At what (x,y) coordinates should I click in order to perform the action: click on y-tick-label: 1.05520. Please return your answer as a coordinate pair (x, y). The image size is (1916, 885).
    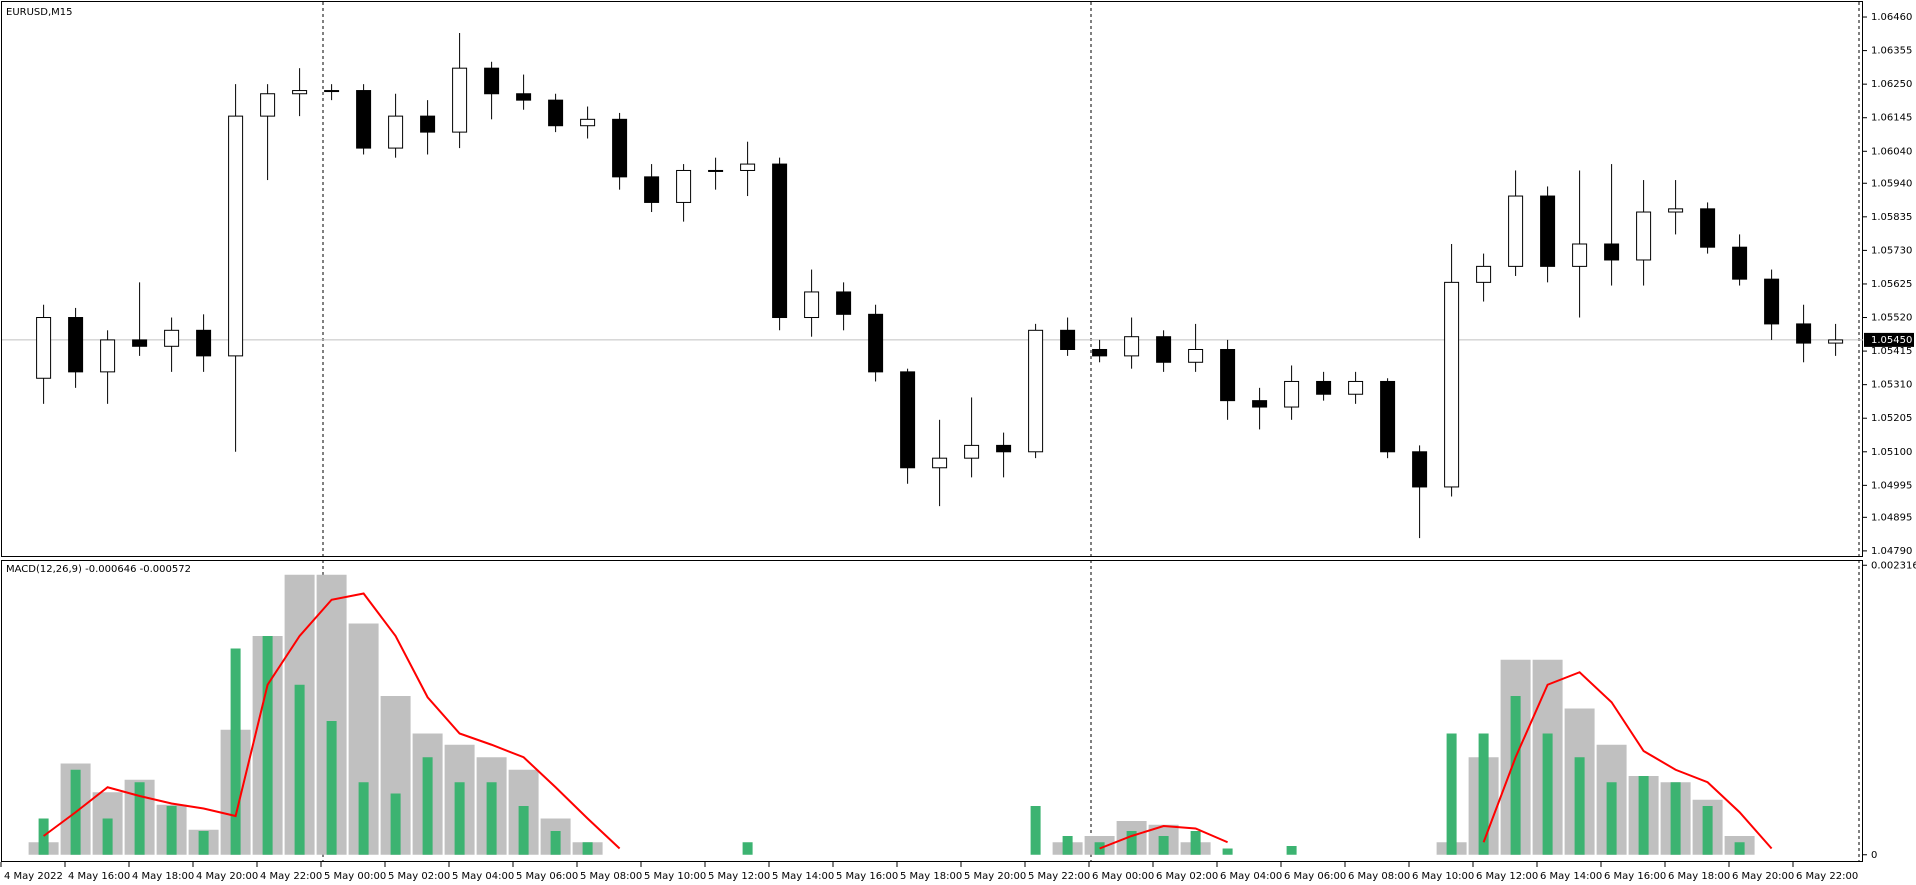
    Looking at the image, I should click on (1891, 318).